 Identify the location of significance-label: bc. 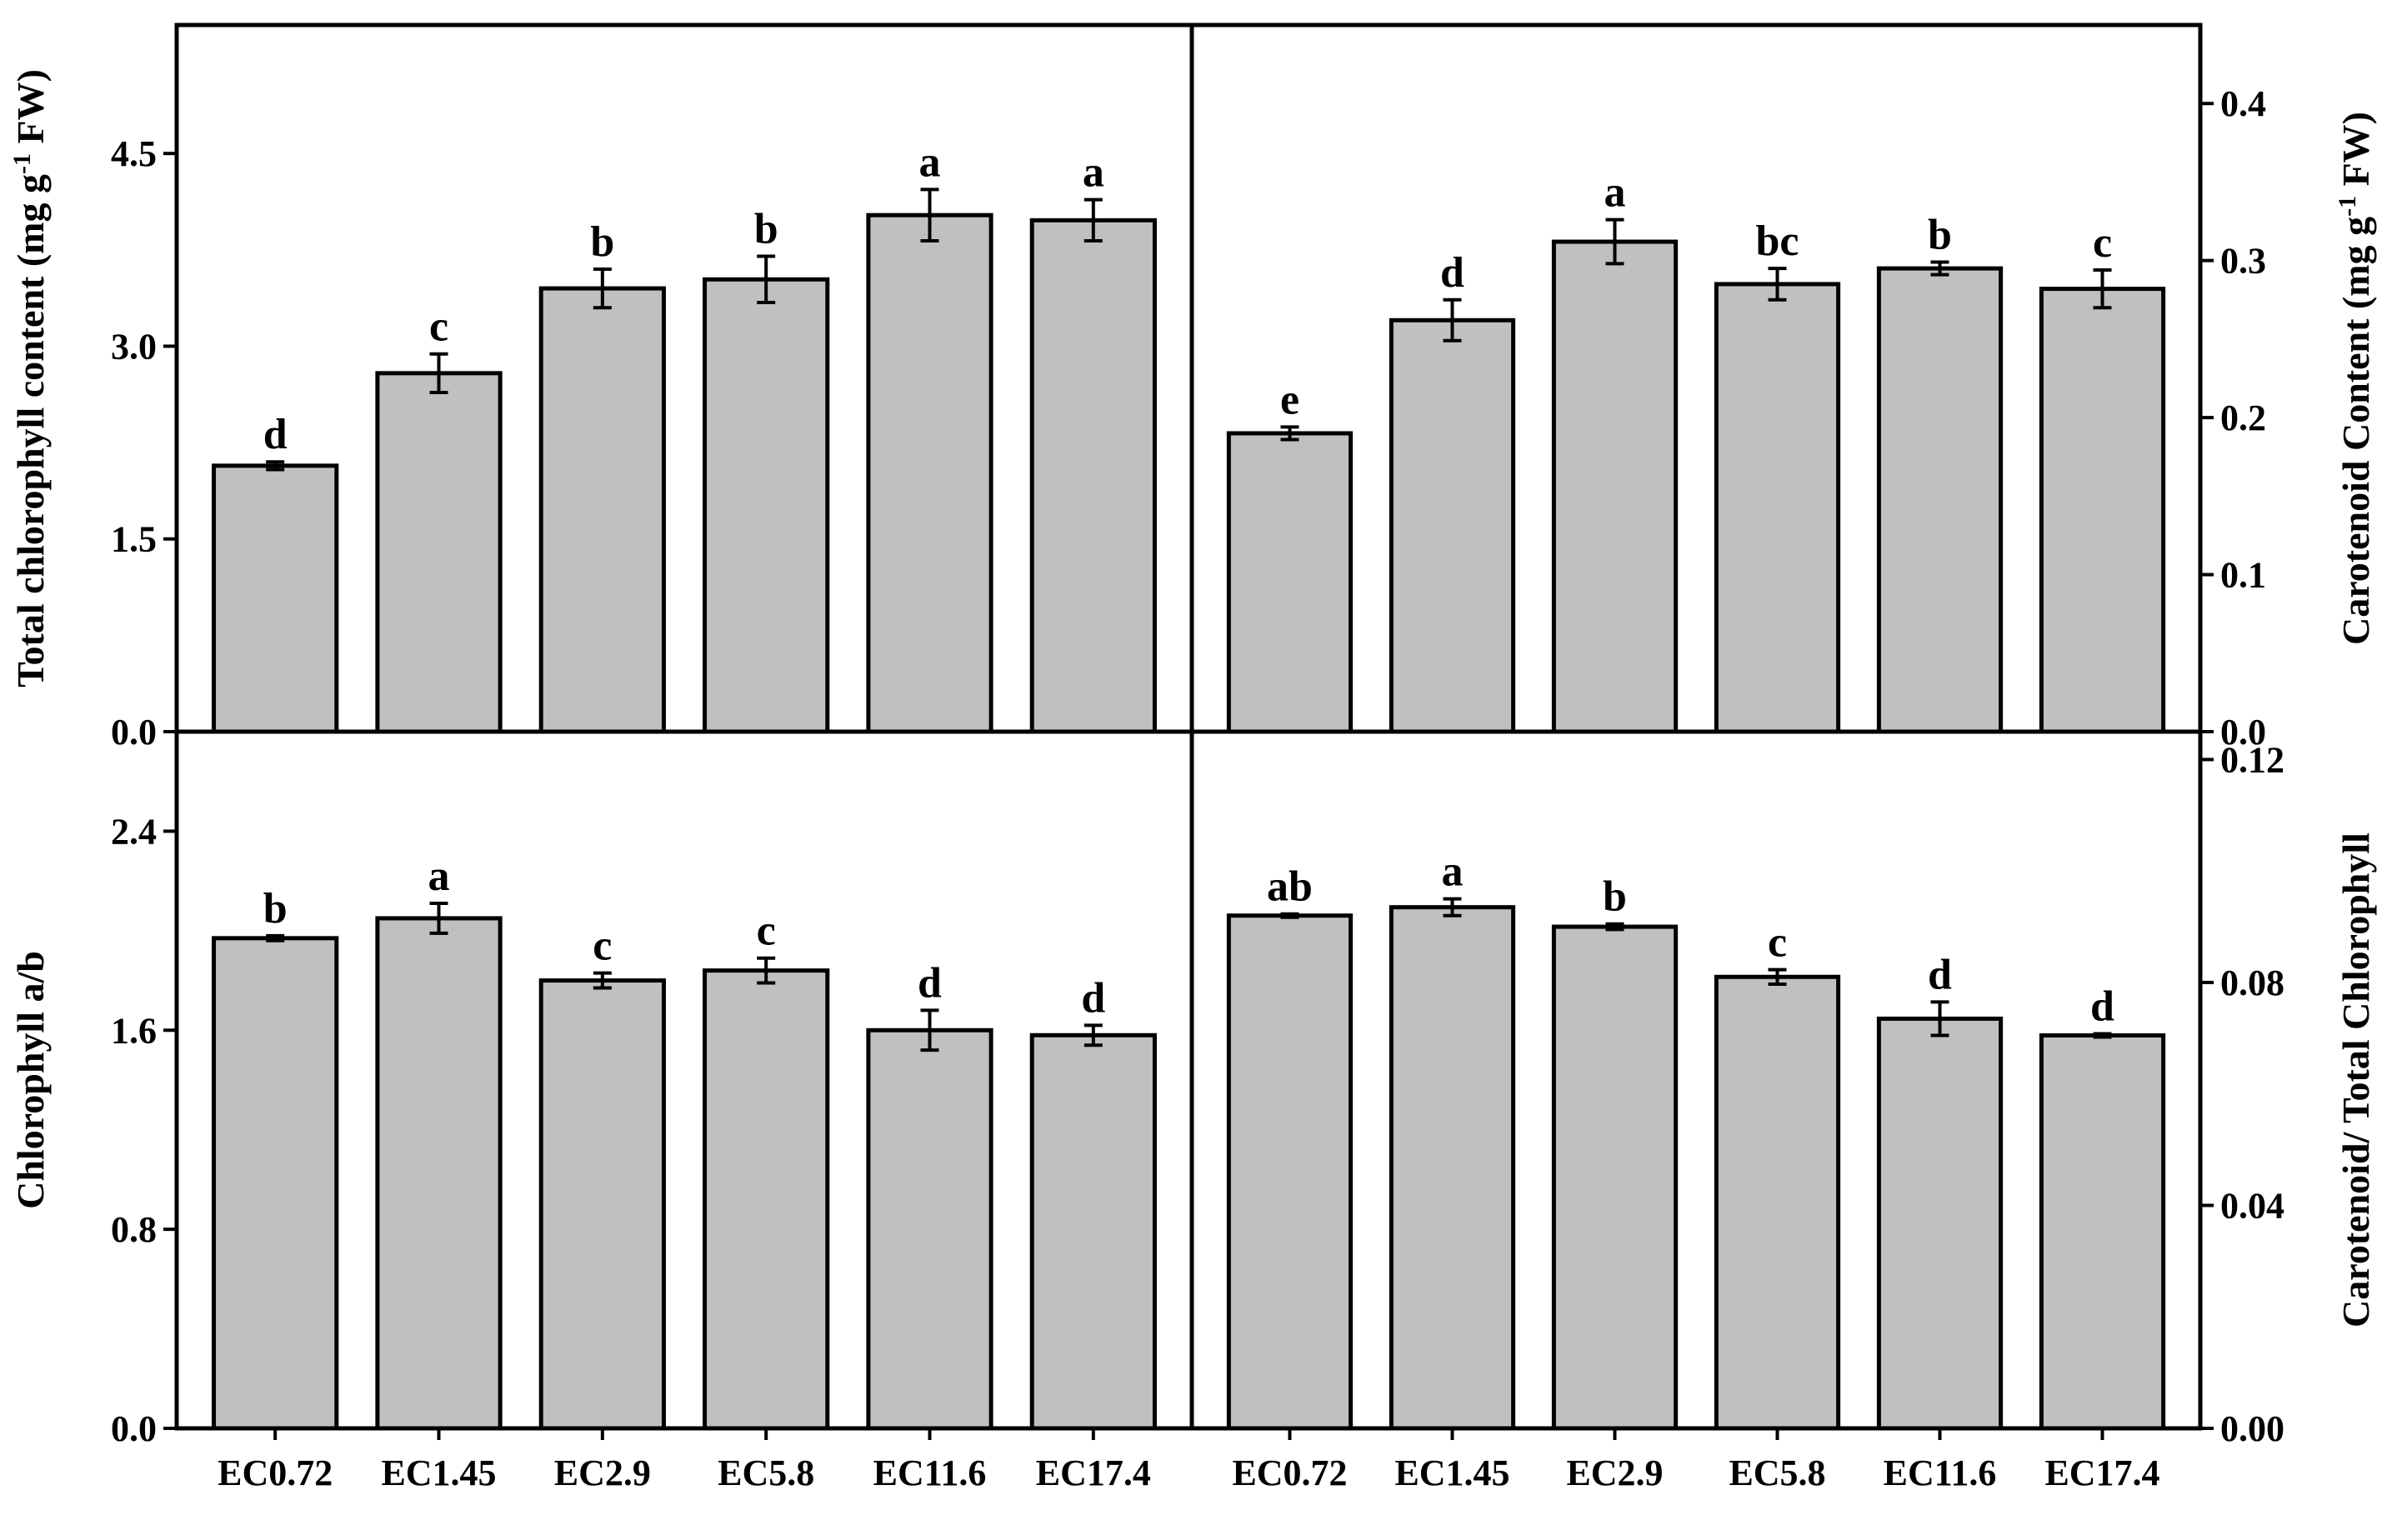
(1777, 242).